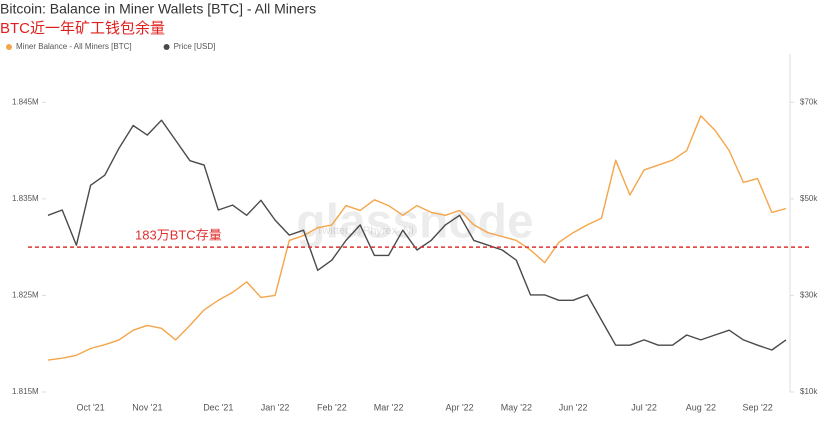  Describe the element at coordinates (25, 295) in the screenshot. I see `y-tick-label: 1.825M` at that location.